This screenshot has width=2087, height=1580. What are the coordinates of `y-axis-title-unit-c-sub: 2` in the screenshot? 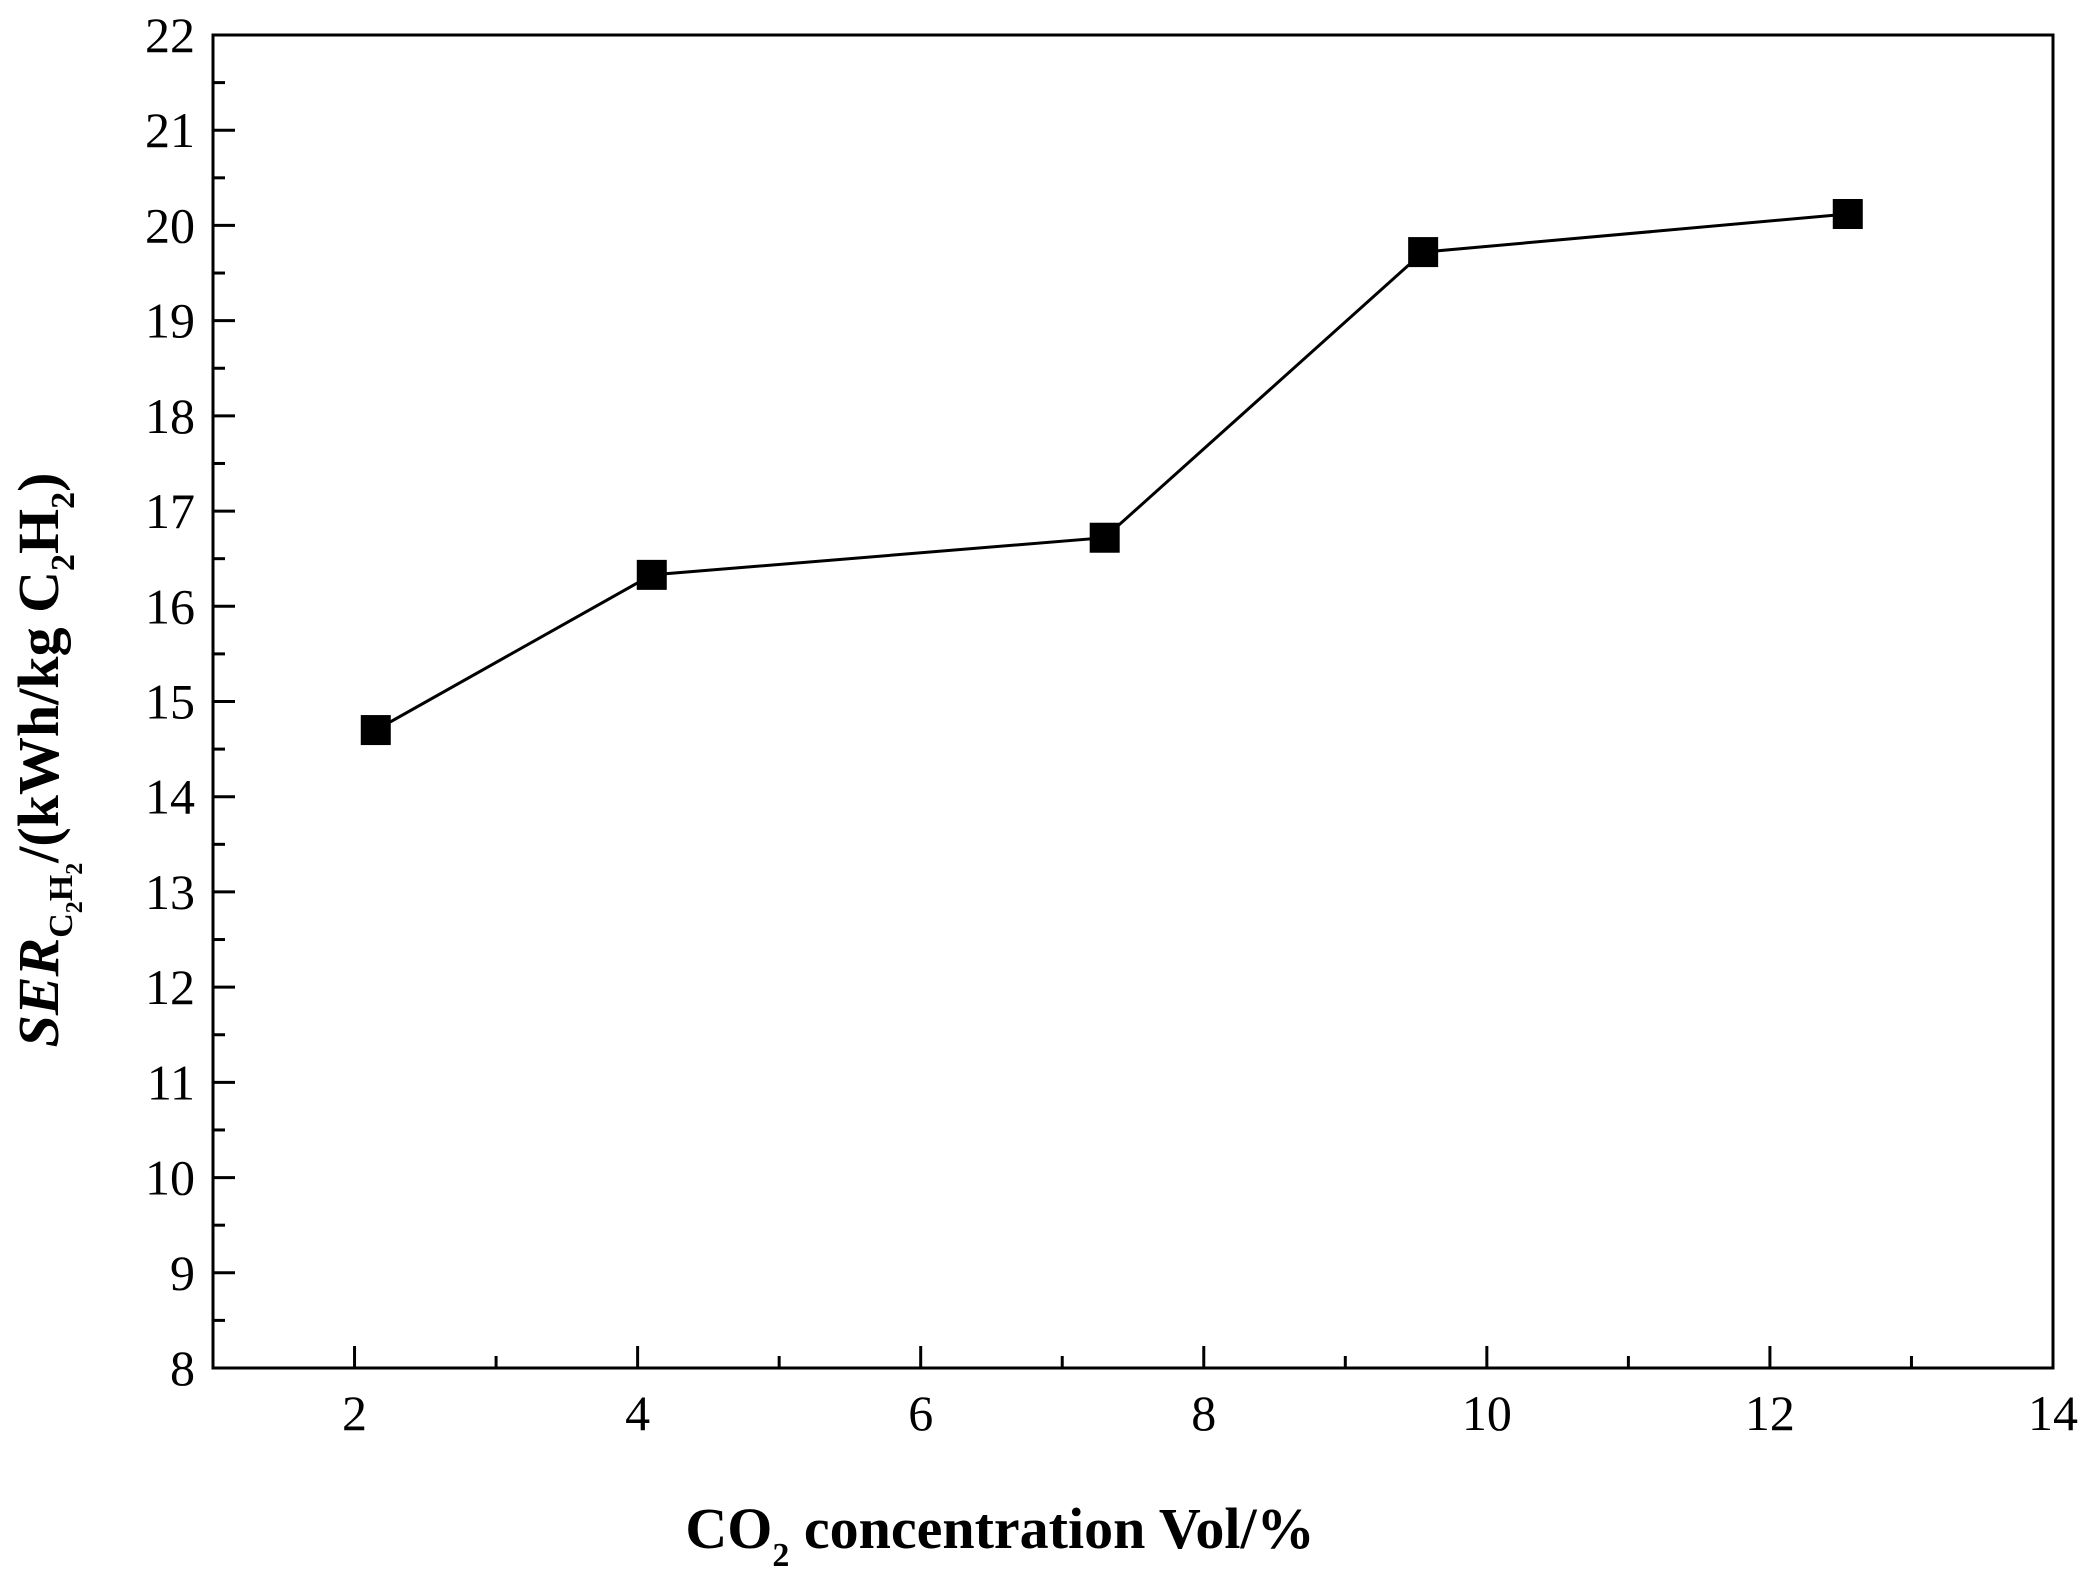 It's located at (63, 562).